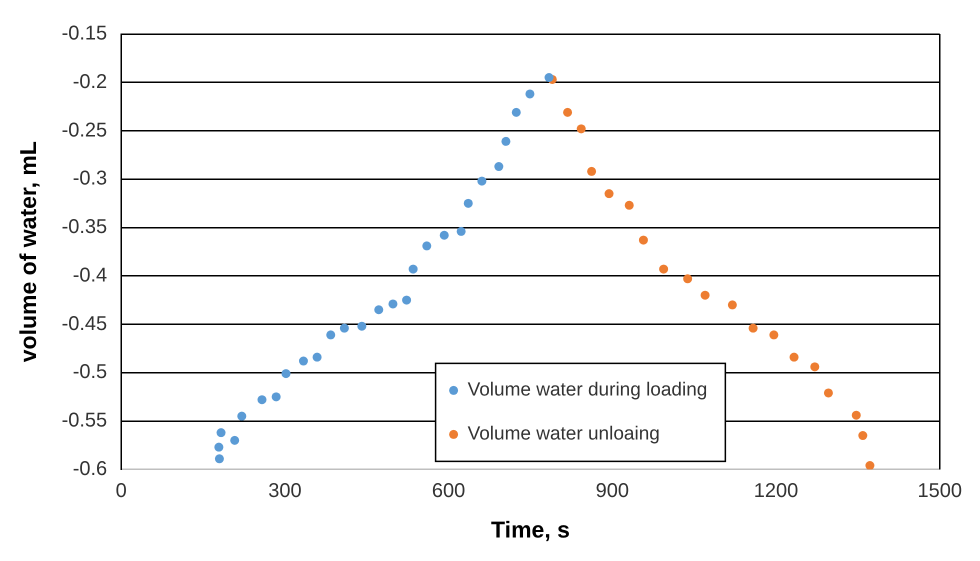  What do you see at coordinates (613, 491) in the screenshot?
I see `x-tick-label: 900` at bounding box center [613, 491].